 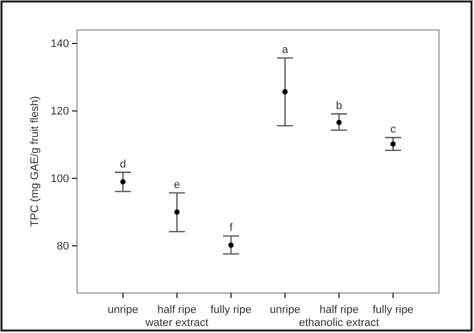 What do you see at coordinates (59, 111) in the screenshot?
I see `y-tick-label: 120` at bounding box center [59, 111].